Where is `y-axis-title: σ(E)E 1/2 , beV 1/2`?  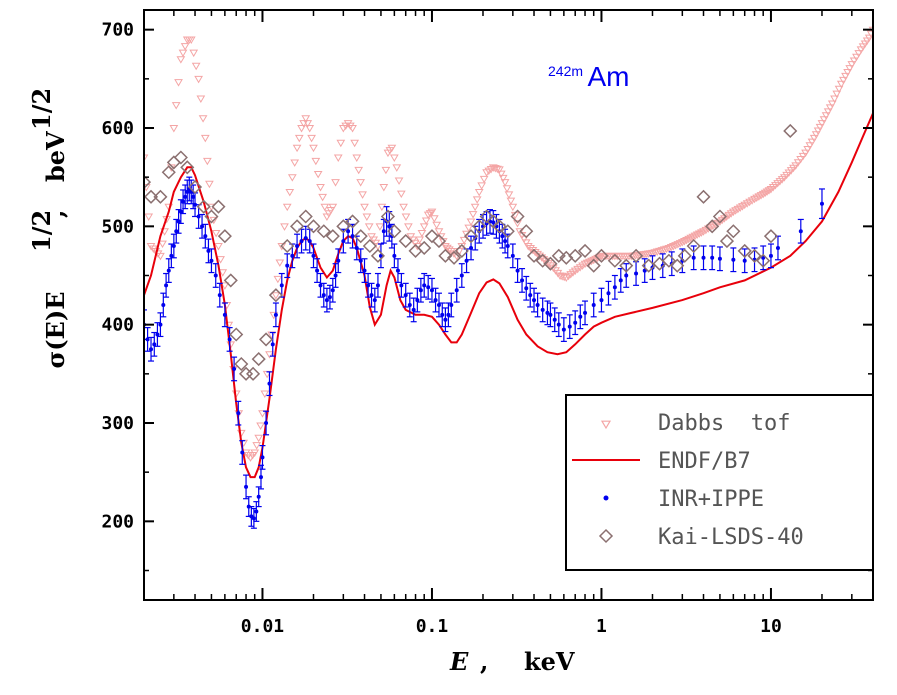 y-axis-title: σ(E)E 1/2 , beV 1/2 is located at coordinates (48, 228).